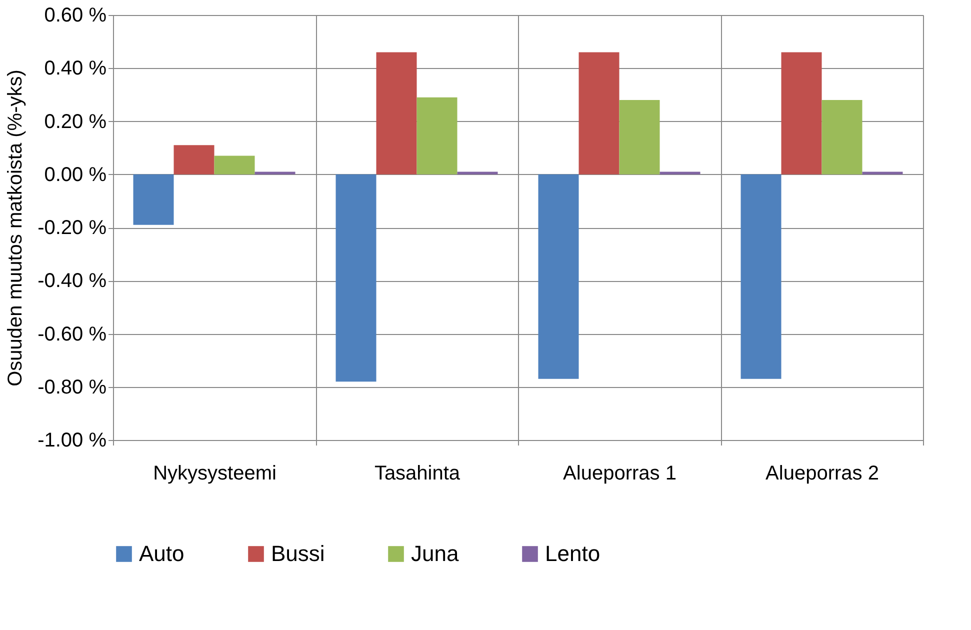 Image resolution: width=971 pixels, height=630 pixels. I want to click on y-tick-label: 0.20 %, so click(75, 121).